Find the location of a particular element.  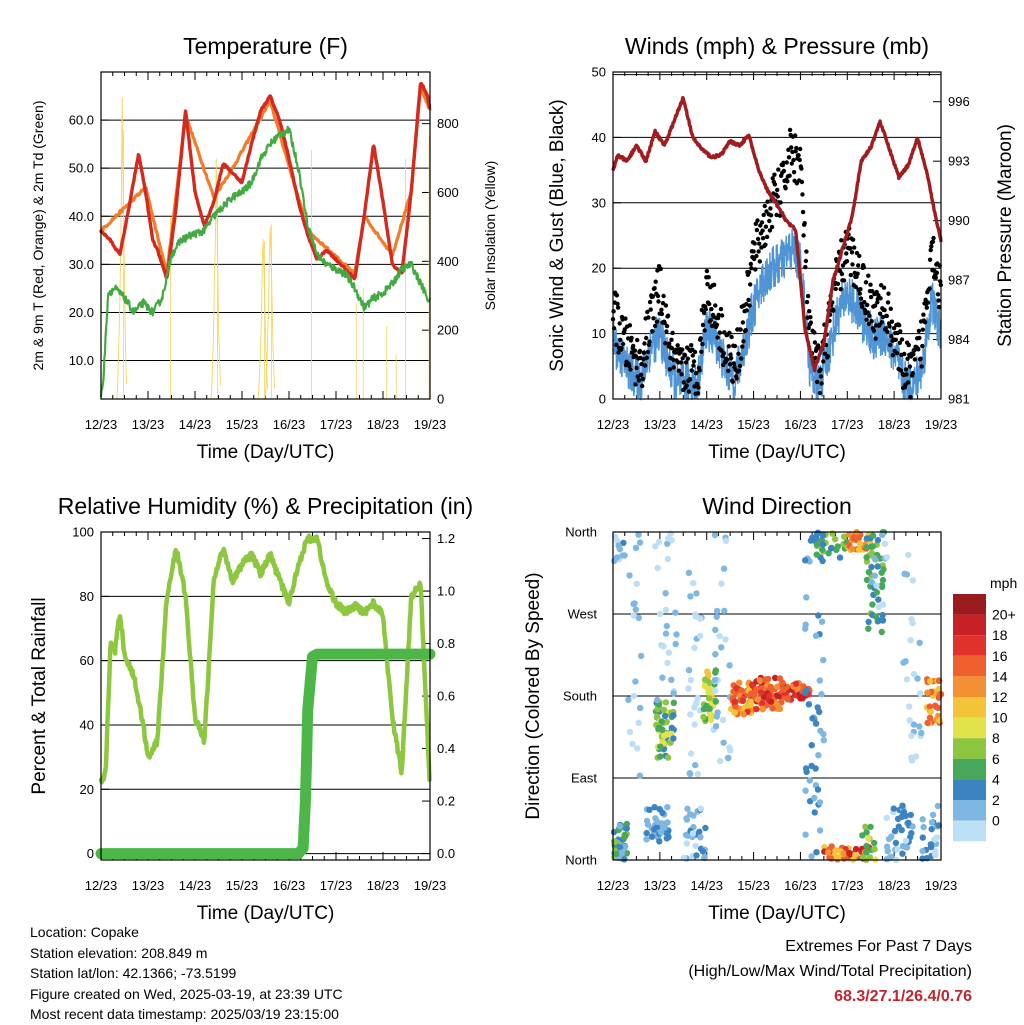

x-tick-label-3: 13/23 is located at coordinates (660, 885).